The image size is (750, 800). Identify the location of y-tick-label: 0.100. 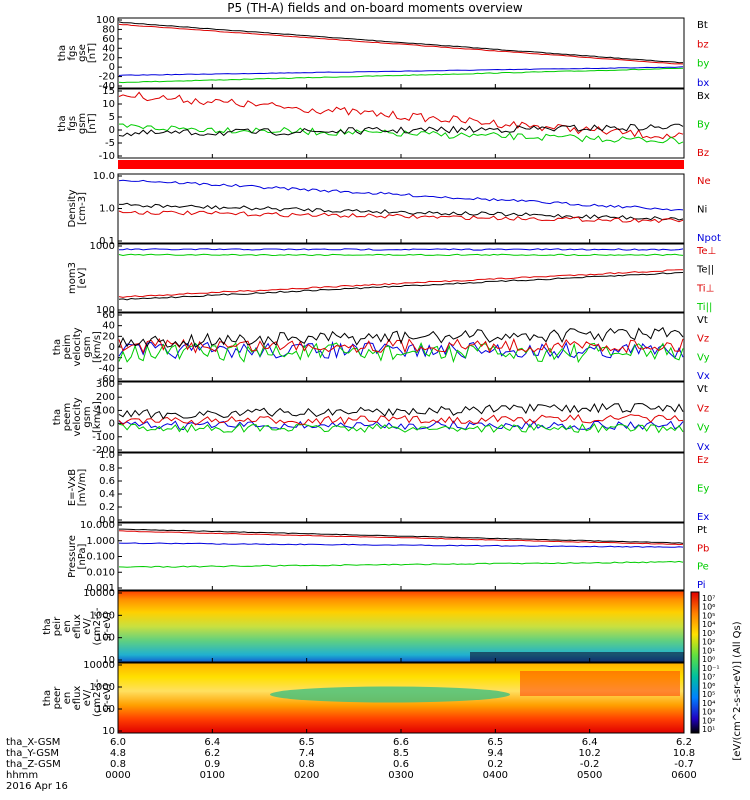
(100, 557).